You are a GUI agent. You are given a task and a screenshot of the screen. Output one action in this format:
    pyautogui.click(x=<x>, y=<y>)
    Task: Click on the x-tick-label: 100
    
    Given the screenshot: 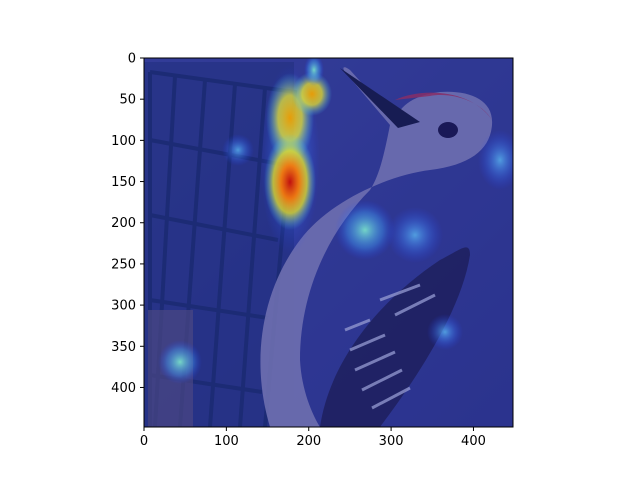 What is the action you would take?
    pyautogui.click(x=226, y=441)
    